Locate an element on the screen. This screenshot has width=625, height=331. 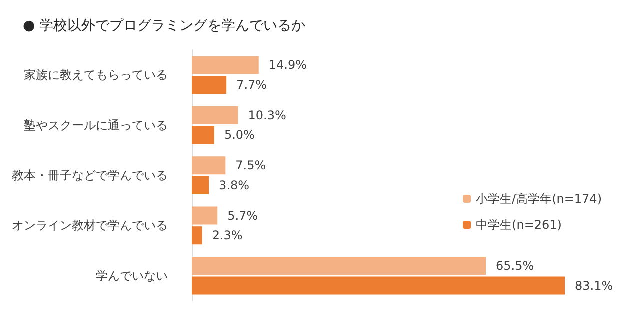
y-tick-label: 教本・冊子などで学んでいる is located at coordinates (90, 175).